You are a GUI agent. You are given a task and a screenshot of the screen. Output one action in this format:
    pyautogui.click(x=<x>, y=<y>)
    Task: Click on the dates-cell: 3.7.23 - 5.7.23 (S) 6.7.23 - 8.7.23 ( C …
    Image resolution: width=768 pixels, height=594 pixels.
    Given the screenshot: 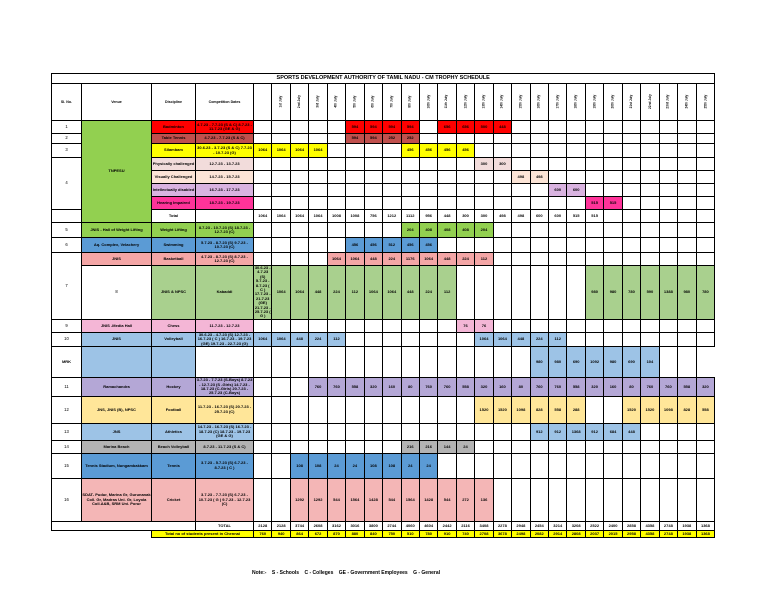 What is the action you would take?
    pyautogui.click(x=224, y=465)
    